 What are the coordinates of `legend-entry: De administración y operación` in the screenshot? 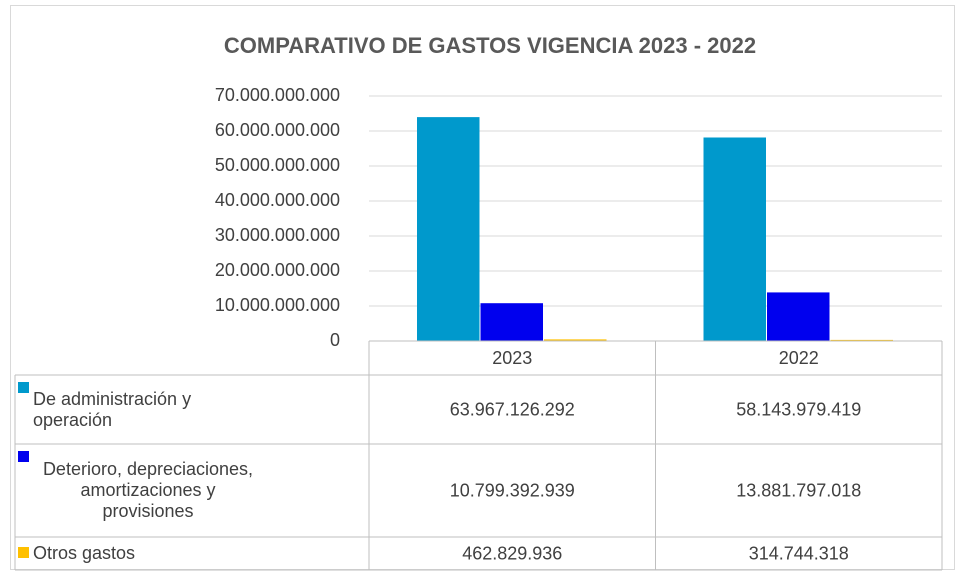 It's located at (190, 409).